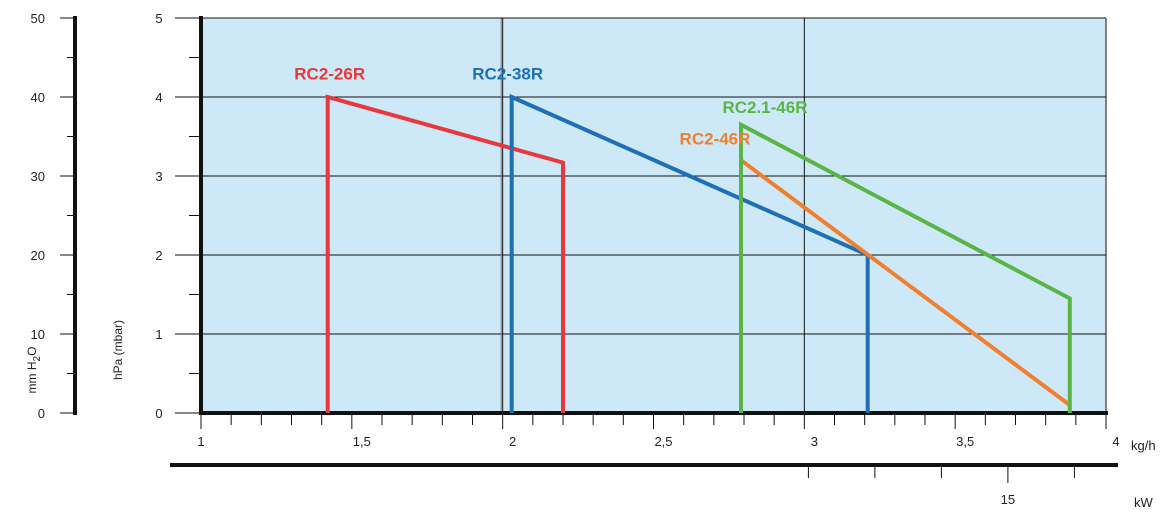 This screenshot has width=1174, height=522. Describe the element at coordinates (38, 18) in the screenshot. I see `y2-tick-label: 50` at that location.